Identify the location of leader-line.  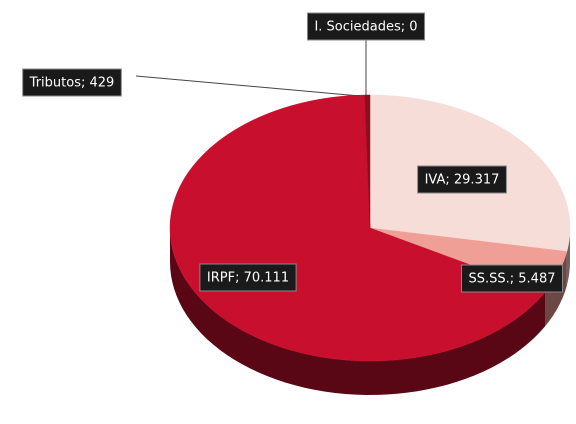
(248, 86).